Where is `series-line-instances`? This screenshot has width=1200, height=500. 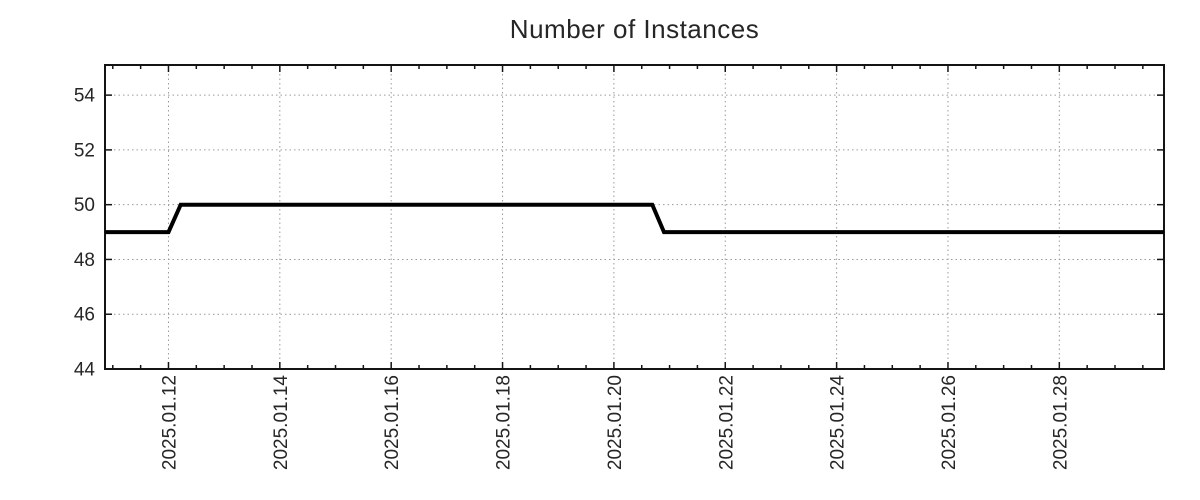 series-line-instances is located at coordinates (634, 218).